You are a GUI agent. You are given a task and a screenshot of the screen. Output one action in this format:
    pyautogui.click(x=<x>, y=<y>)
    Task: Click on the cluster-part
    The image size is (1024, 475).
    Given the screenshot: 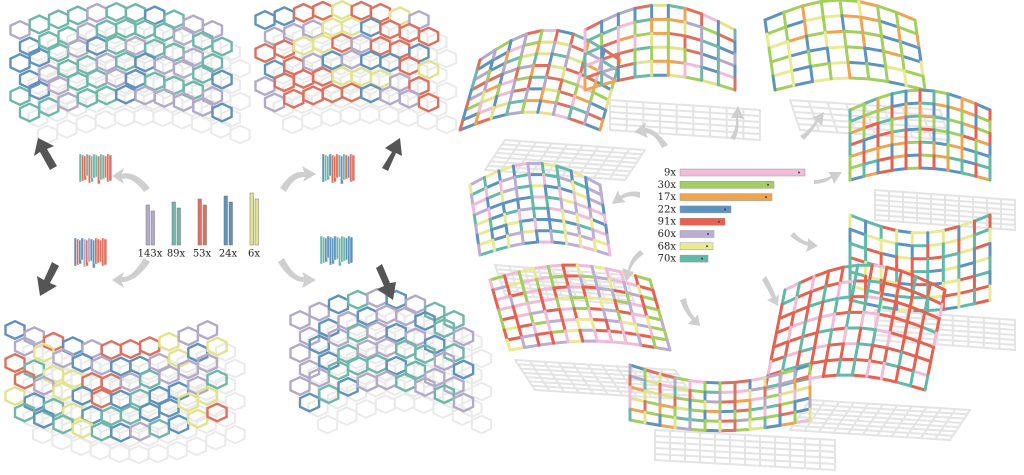 What is the action you would take?
    pyautogui.click(x=351, y=250)
    